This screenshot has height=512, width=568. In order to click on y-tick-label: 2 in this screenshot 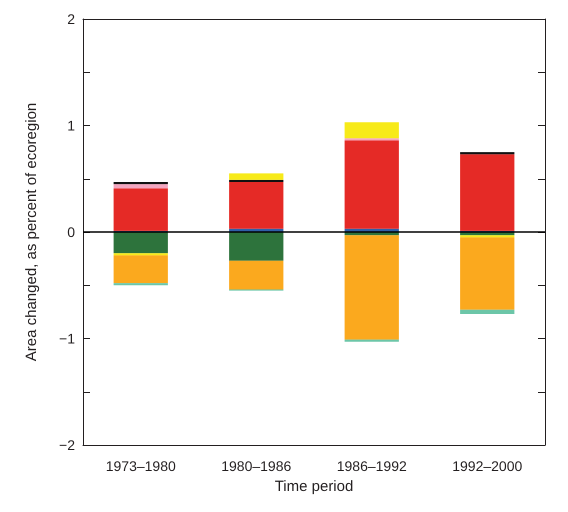, I will do `click(71, 19)`.